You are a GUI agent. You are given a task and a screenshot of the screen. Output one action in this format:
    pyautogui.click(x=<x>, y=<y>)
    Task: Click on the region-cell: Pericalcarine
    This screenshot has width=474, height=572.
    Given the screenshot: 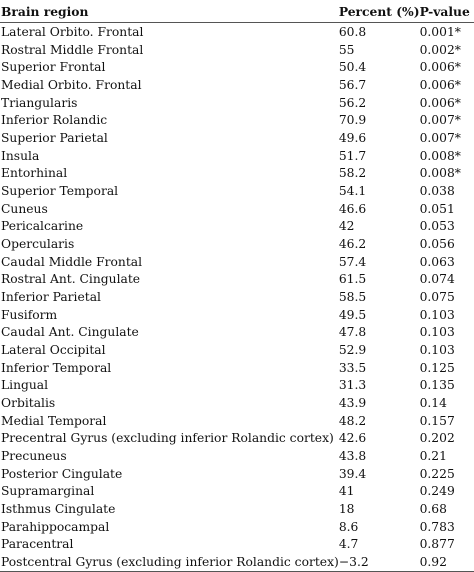 What is the action you would take?
    pyautogui.click(x=42, y=226)
    